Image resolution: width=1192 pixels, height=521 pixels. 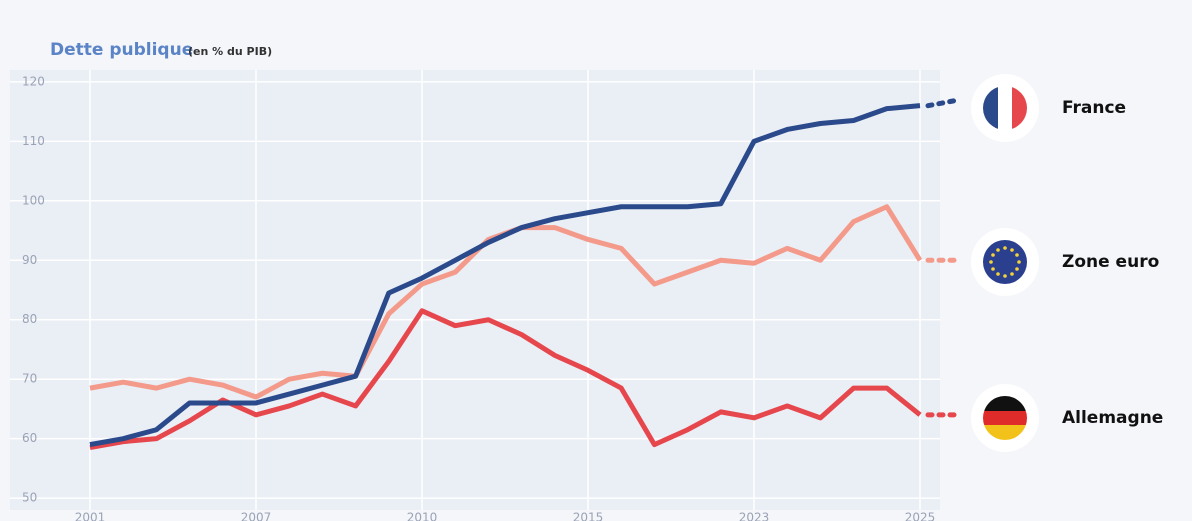 I want to click on x-tick-label: 2001, so click(x=90, y=516).